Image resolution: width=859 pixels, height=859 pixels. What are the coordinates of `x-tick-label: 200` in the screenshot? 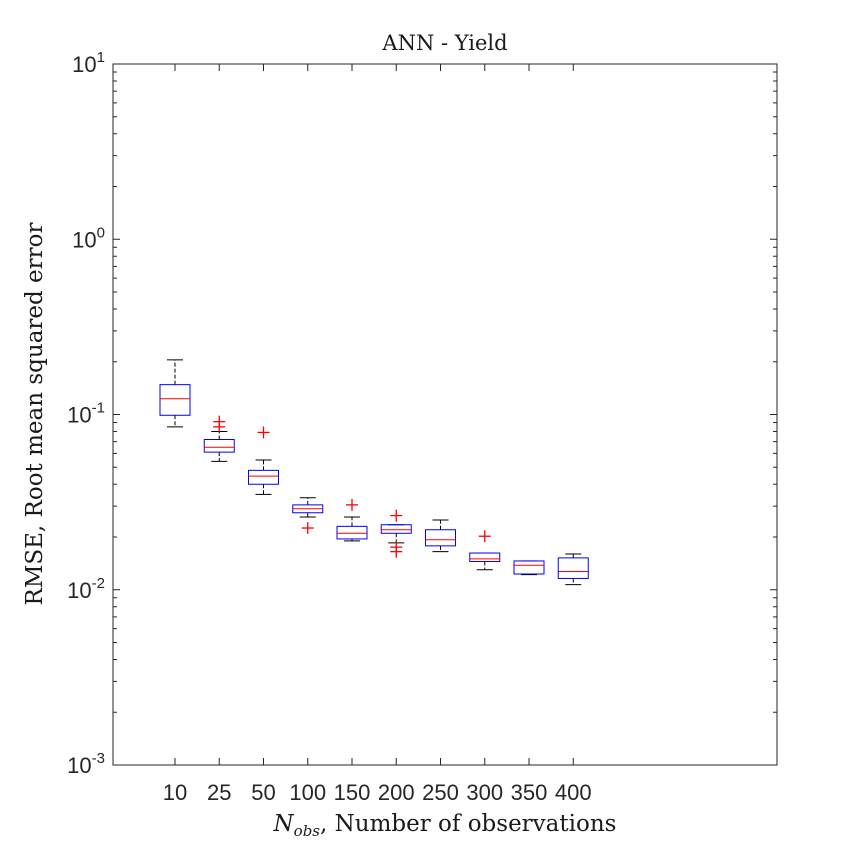 It's located at (396, 792).